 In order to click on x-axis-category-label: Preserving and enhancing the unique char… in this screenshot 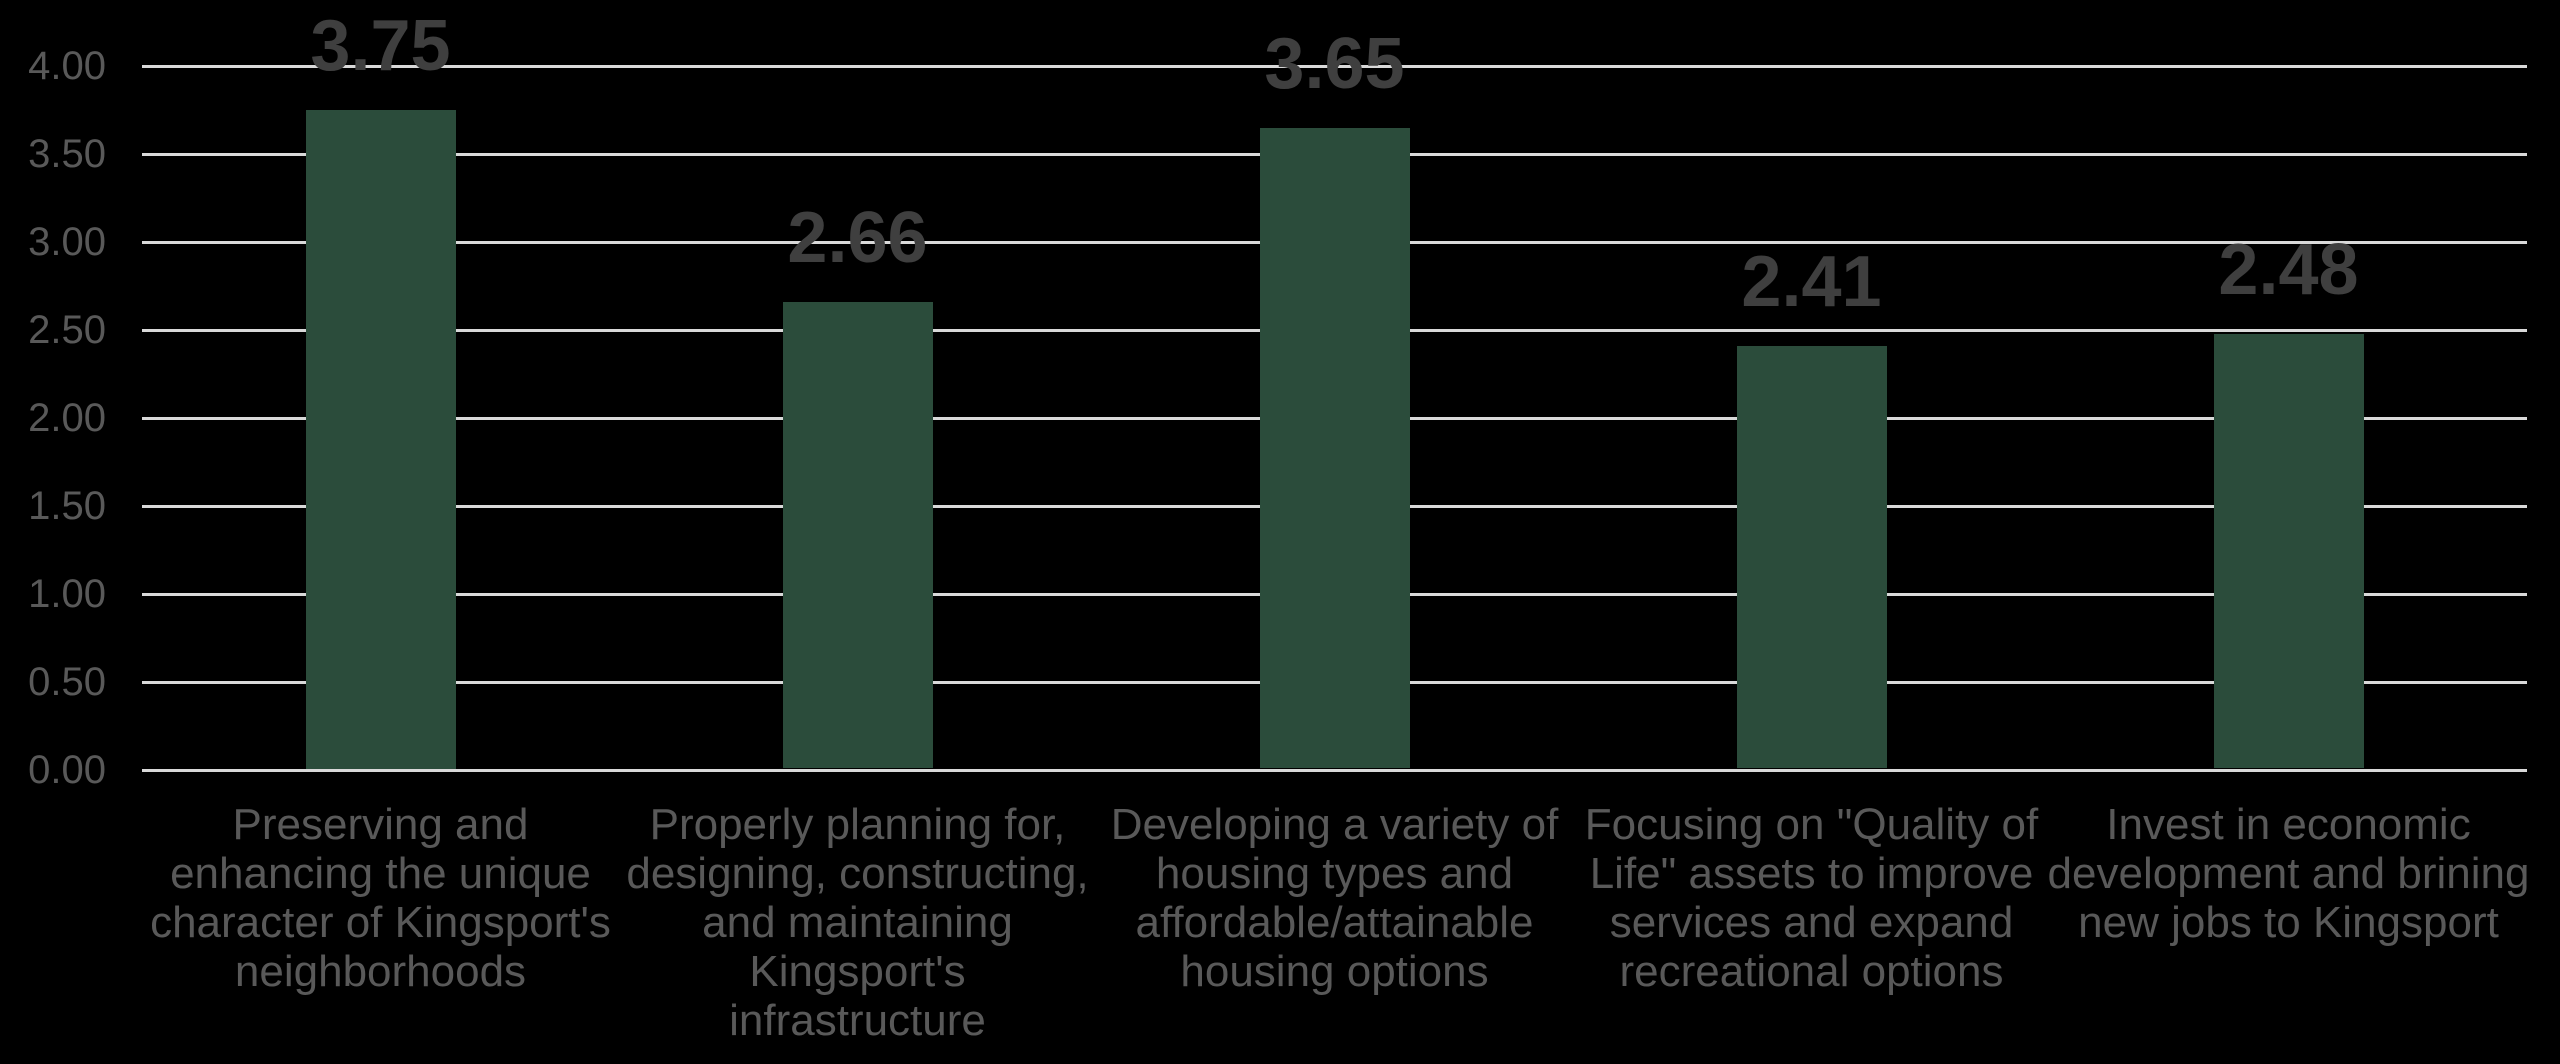, I will do `click(380, 898)`.